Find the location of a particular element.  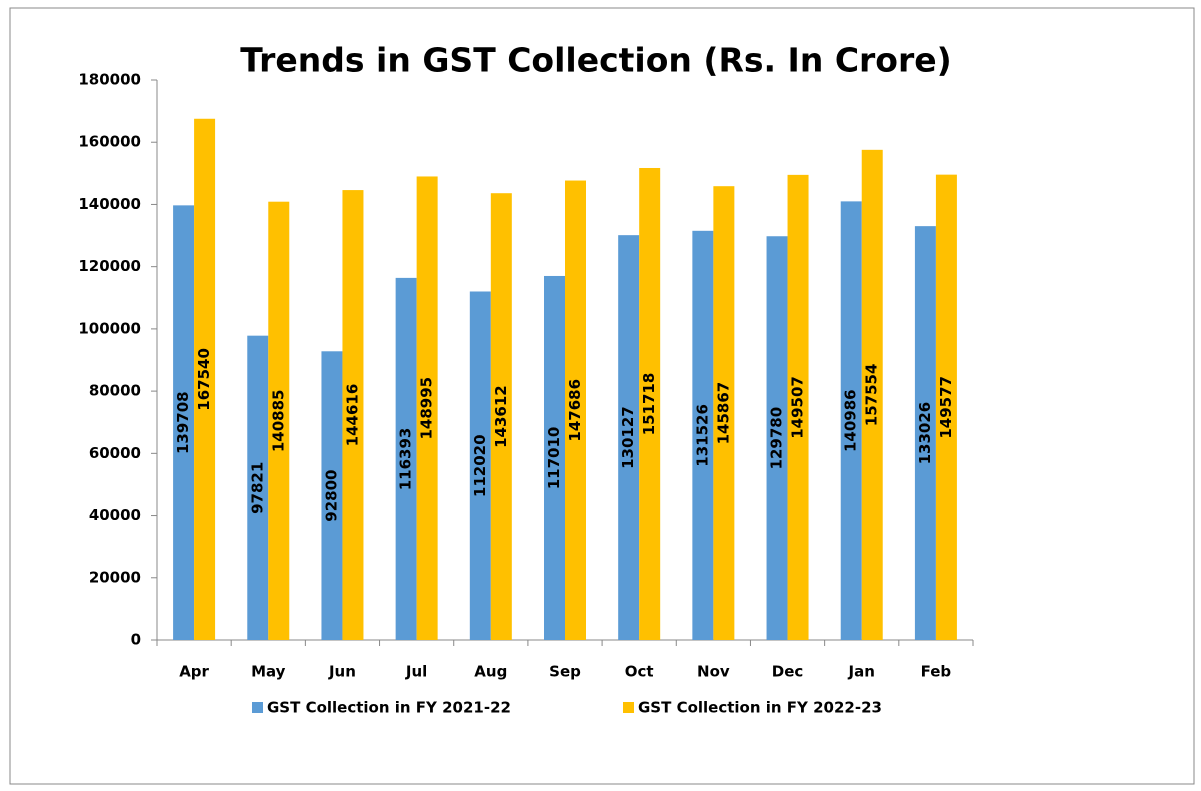

y-tick-label: 40000 is located at coordinates (115, 515).